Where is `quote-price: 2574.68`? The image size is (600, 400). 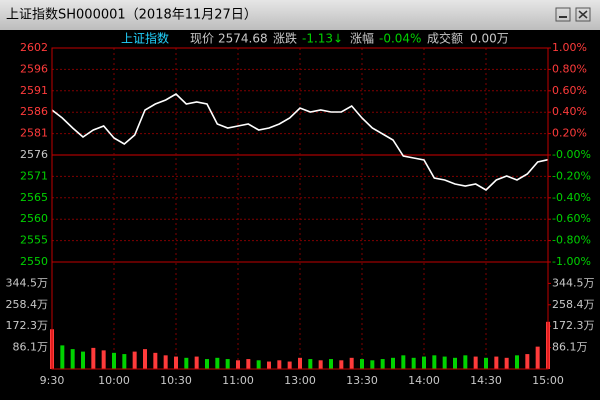
quote-price: 2574.68 is located at coordinates (243, 39).